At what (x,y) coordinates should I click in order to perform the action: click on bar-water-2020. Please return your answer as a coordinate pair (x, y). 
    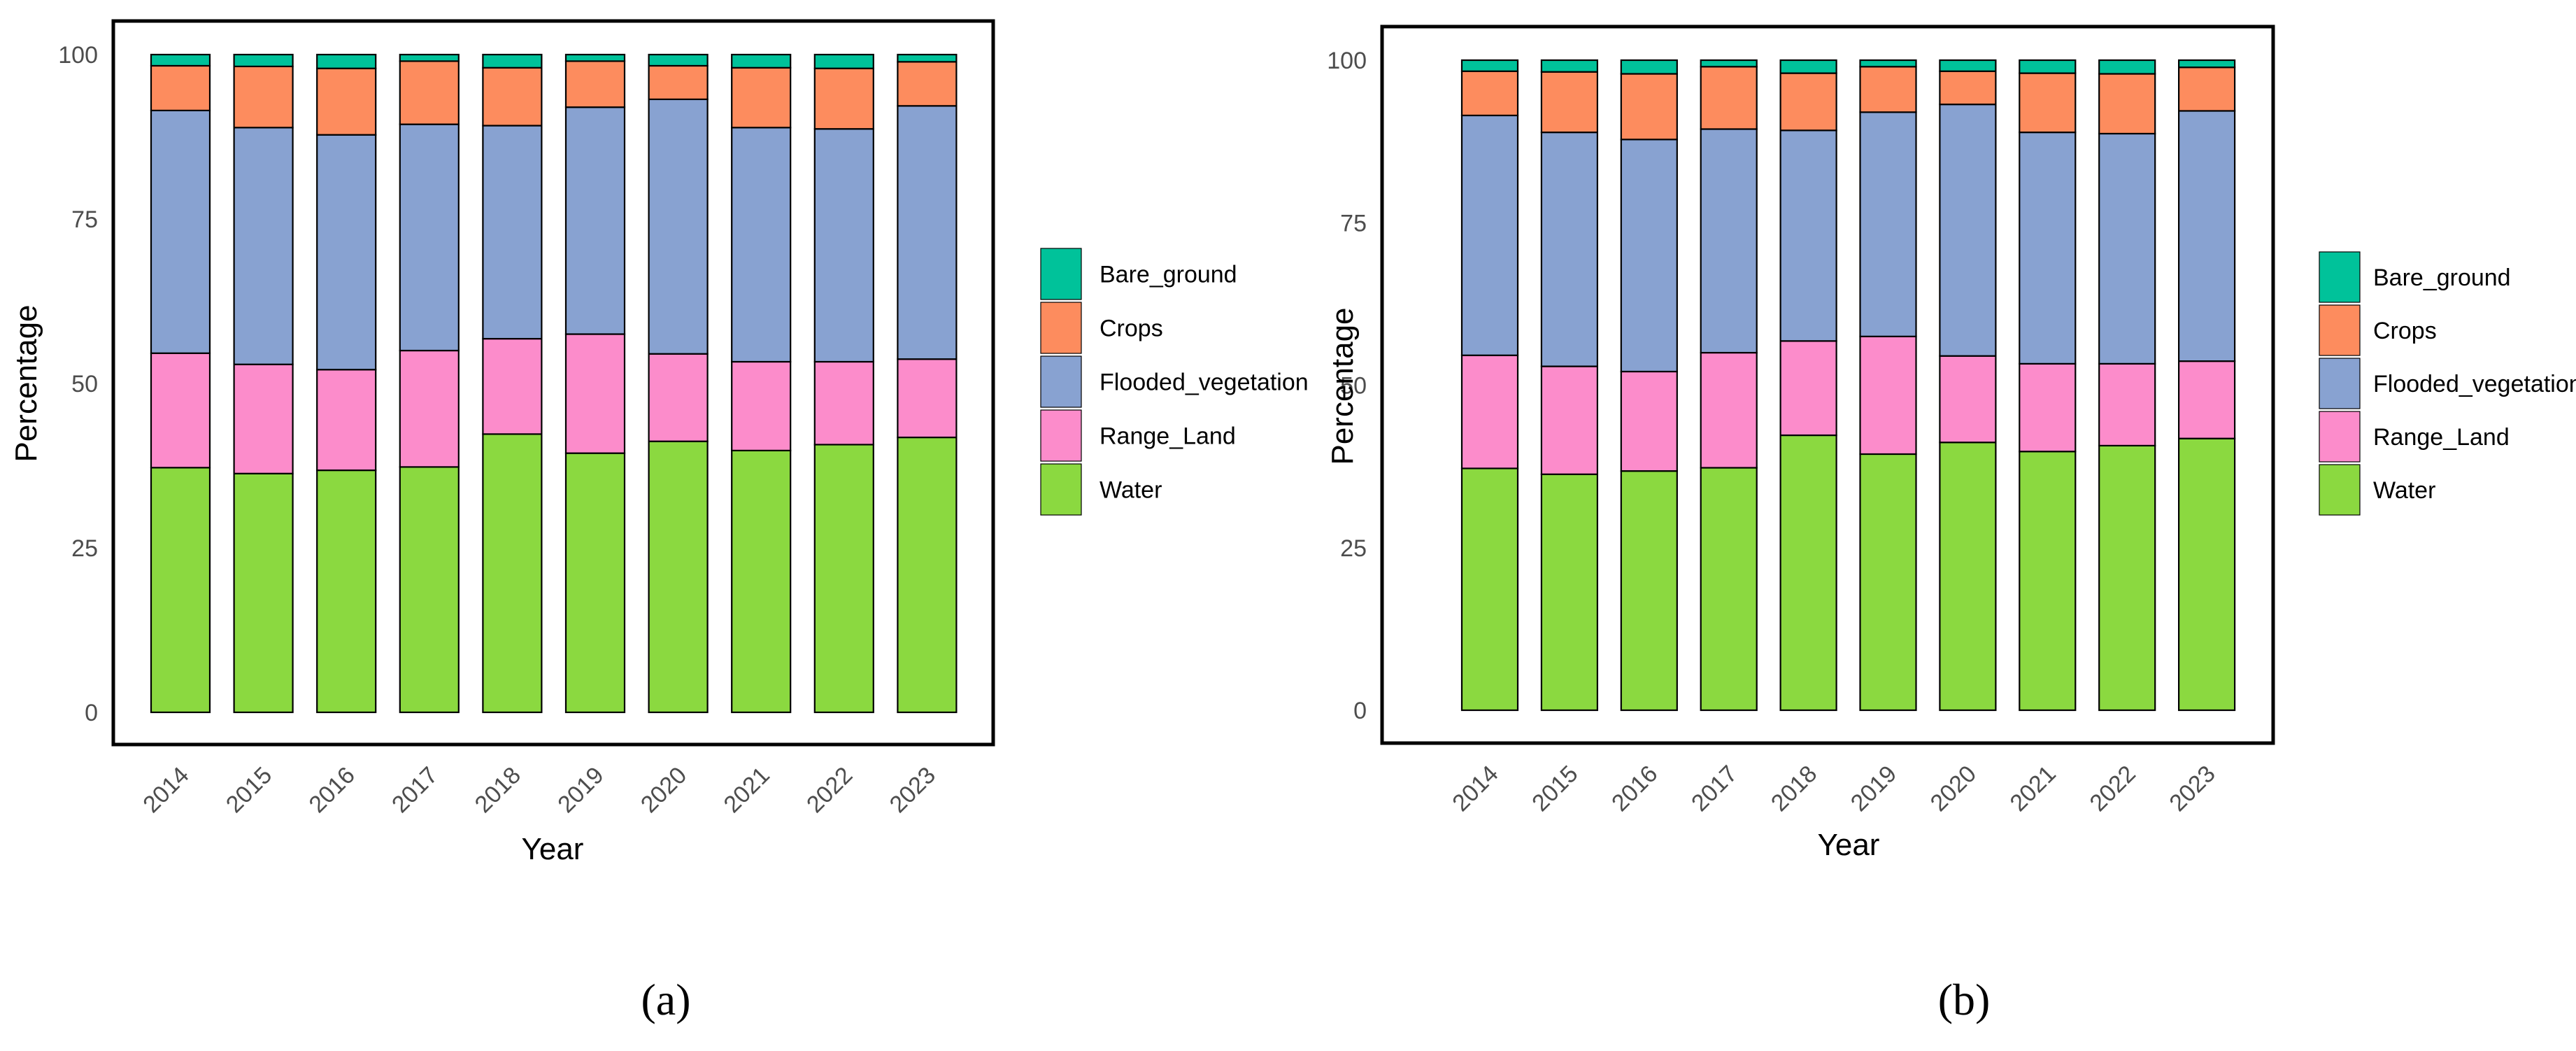
    Looking at the image, I should click on (678, 577).